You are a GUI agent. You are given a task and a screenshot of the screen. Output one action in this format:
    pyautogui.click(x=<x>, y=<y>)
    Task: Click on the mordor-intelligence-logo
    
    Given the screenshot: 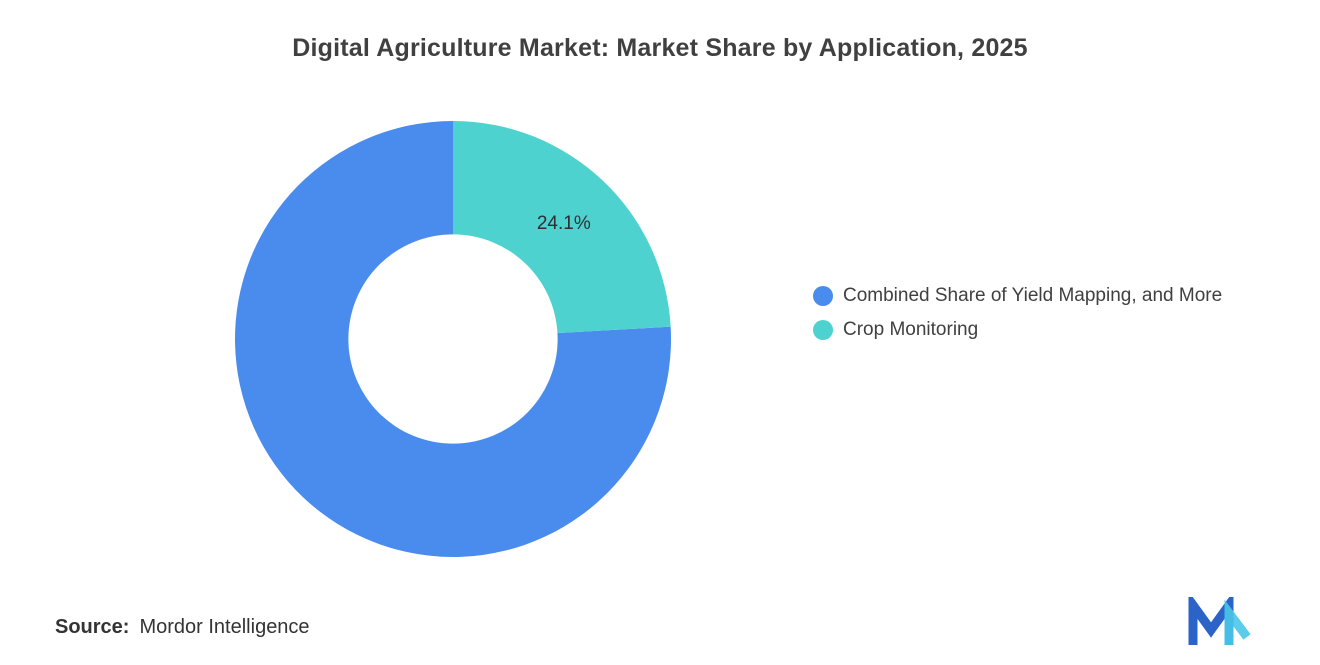 What is the action you would take?
    pyautogui.click(x=1219, y=621)
    